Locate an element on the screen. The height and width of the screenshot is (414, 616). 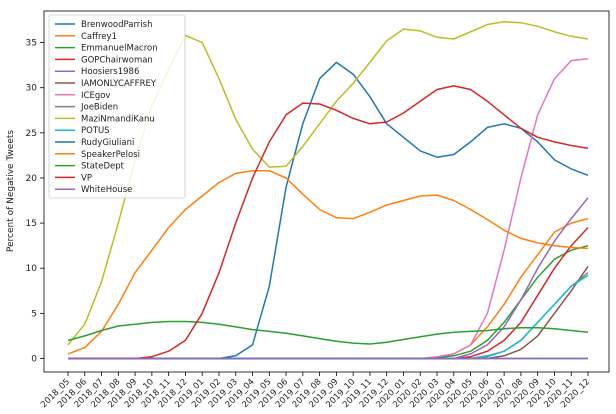
legend-label: MaziNmandiKanu is located at coordinates (118, 119).